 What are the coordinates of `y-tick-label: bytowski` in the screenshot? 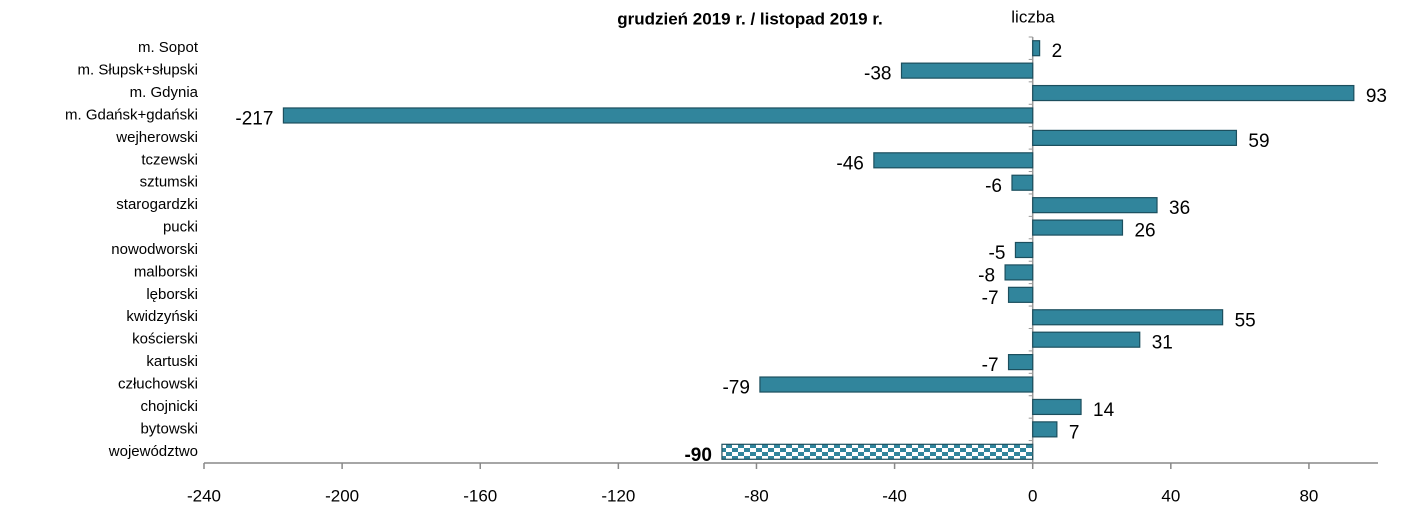 It's located at (169, 428).